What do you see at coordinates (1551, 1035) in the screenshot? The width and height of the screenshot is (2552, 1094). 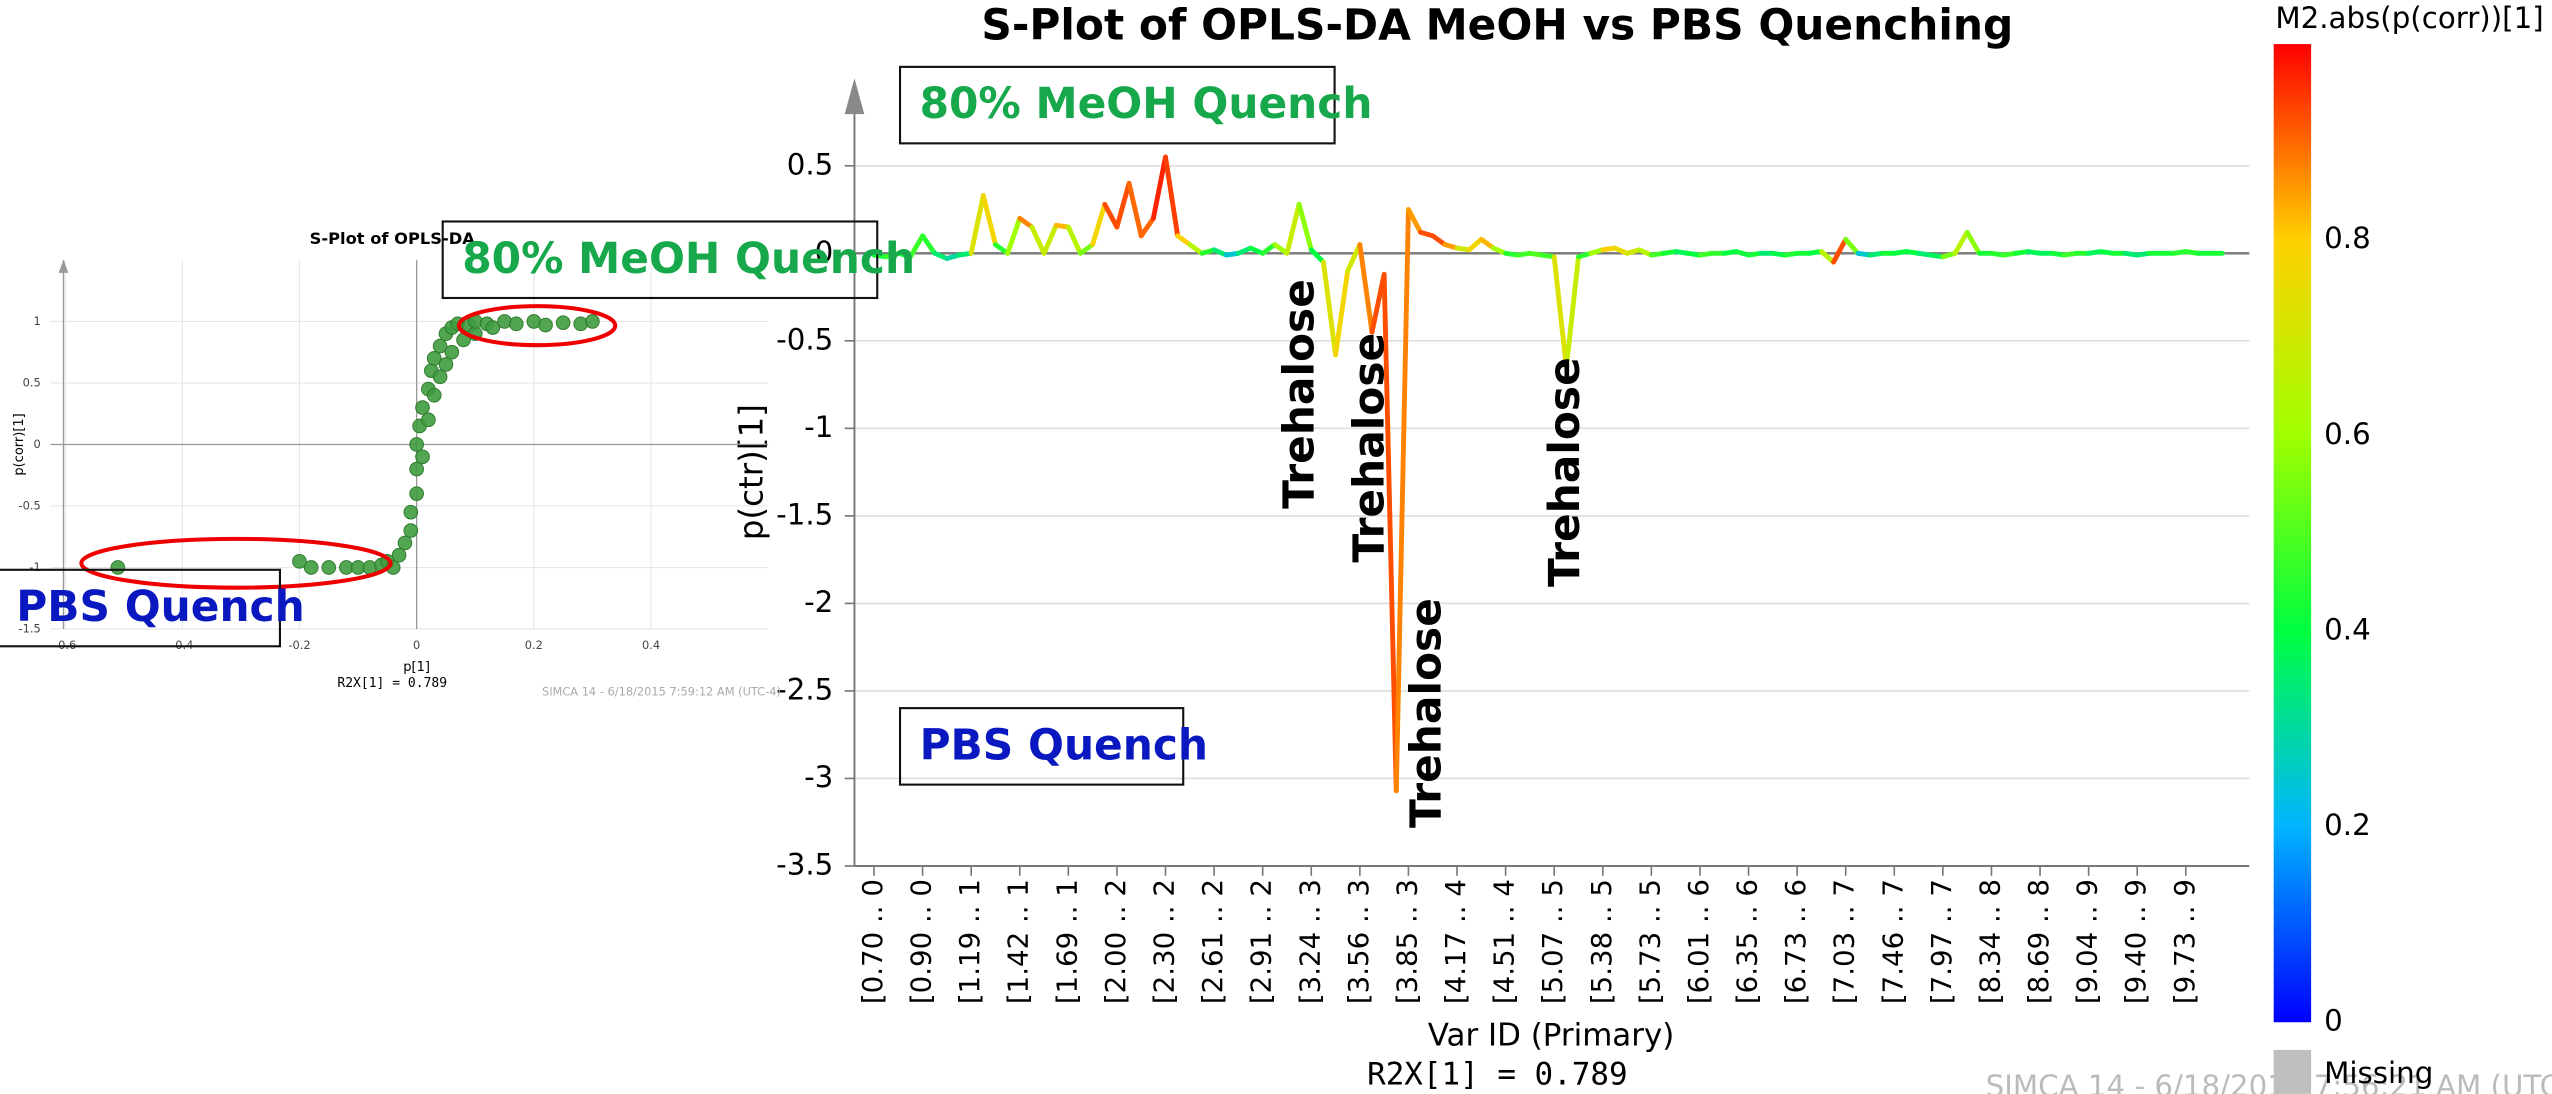 I see `x-axis-label: Var ID (Primary)` at bounding box center [1551, 1035].